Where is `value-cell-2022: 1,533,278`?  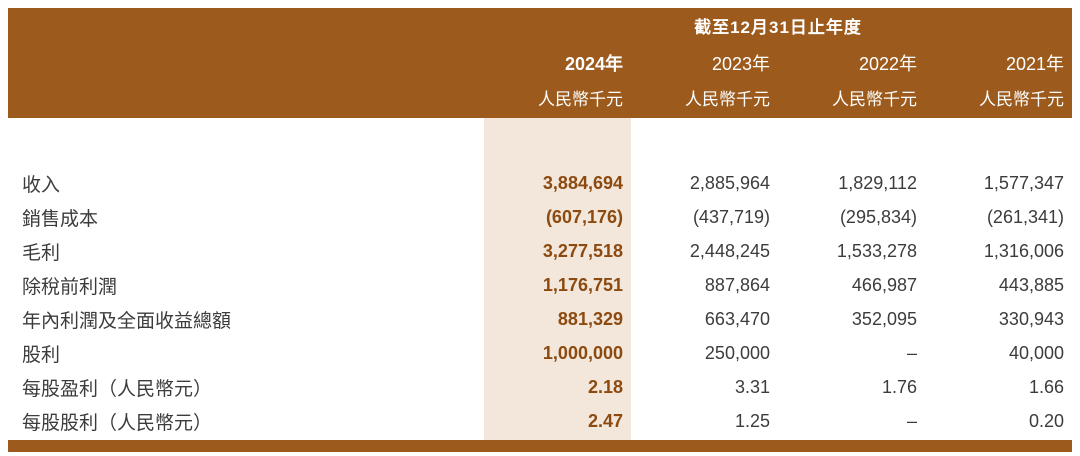
value-cell-2022: 1,533,278 is located at coordinates (876, 250).